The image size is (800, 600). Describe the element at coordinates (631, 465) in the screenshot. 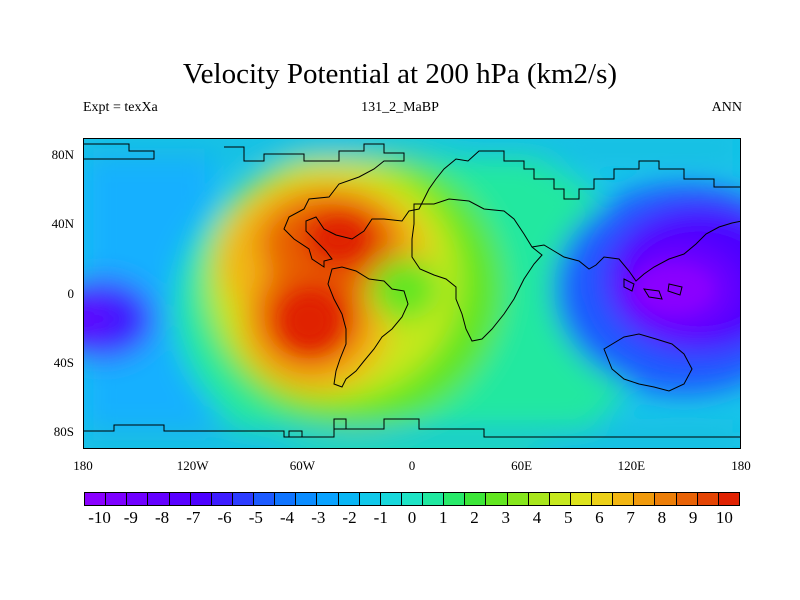

I see `x-tick-label: 120E` at that location.